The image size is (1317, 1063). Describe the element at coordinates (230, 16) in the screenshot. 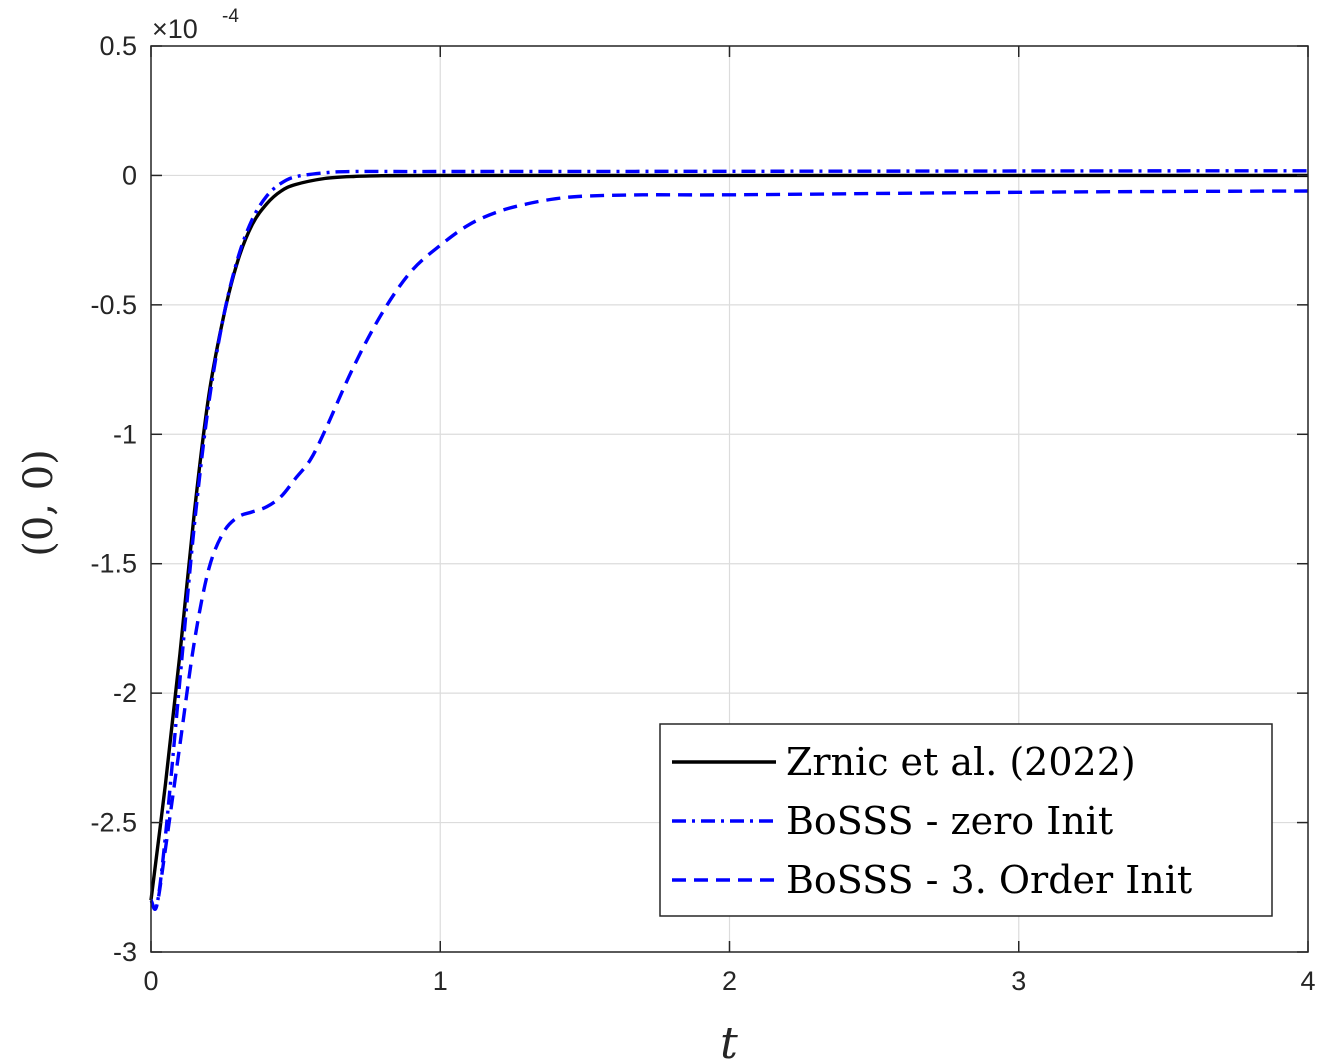

I see `exponent-power: -4` at that location.